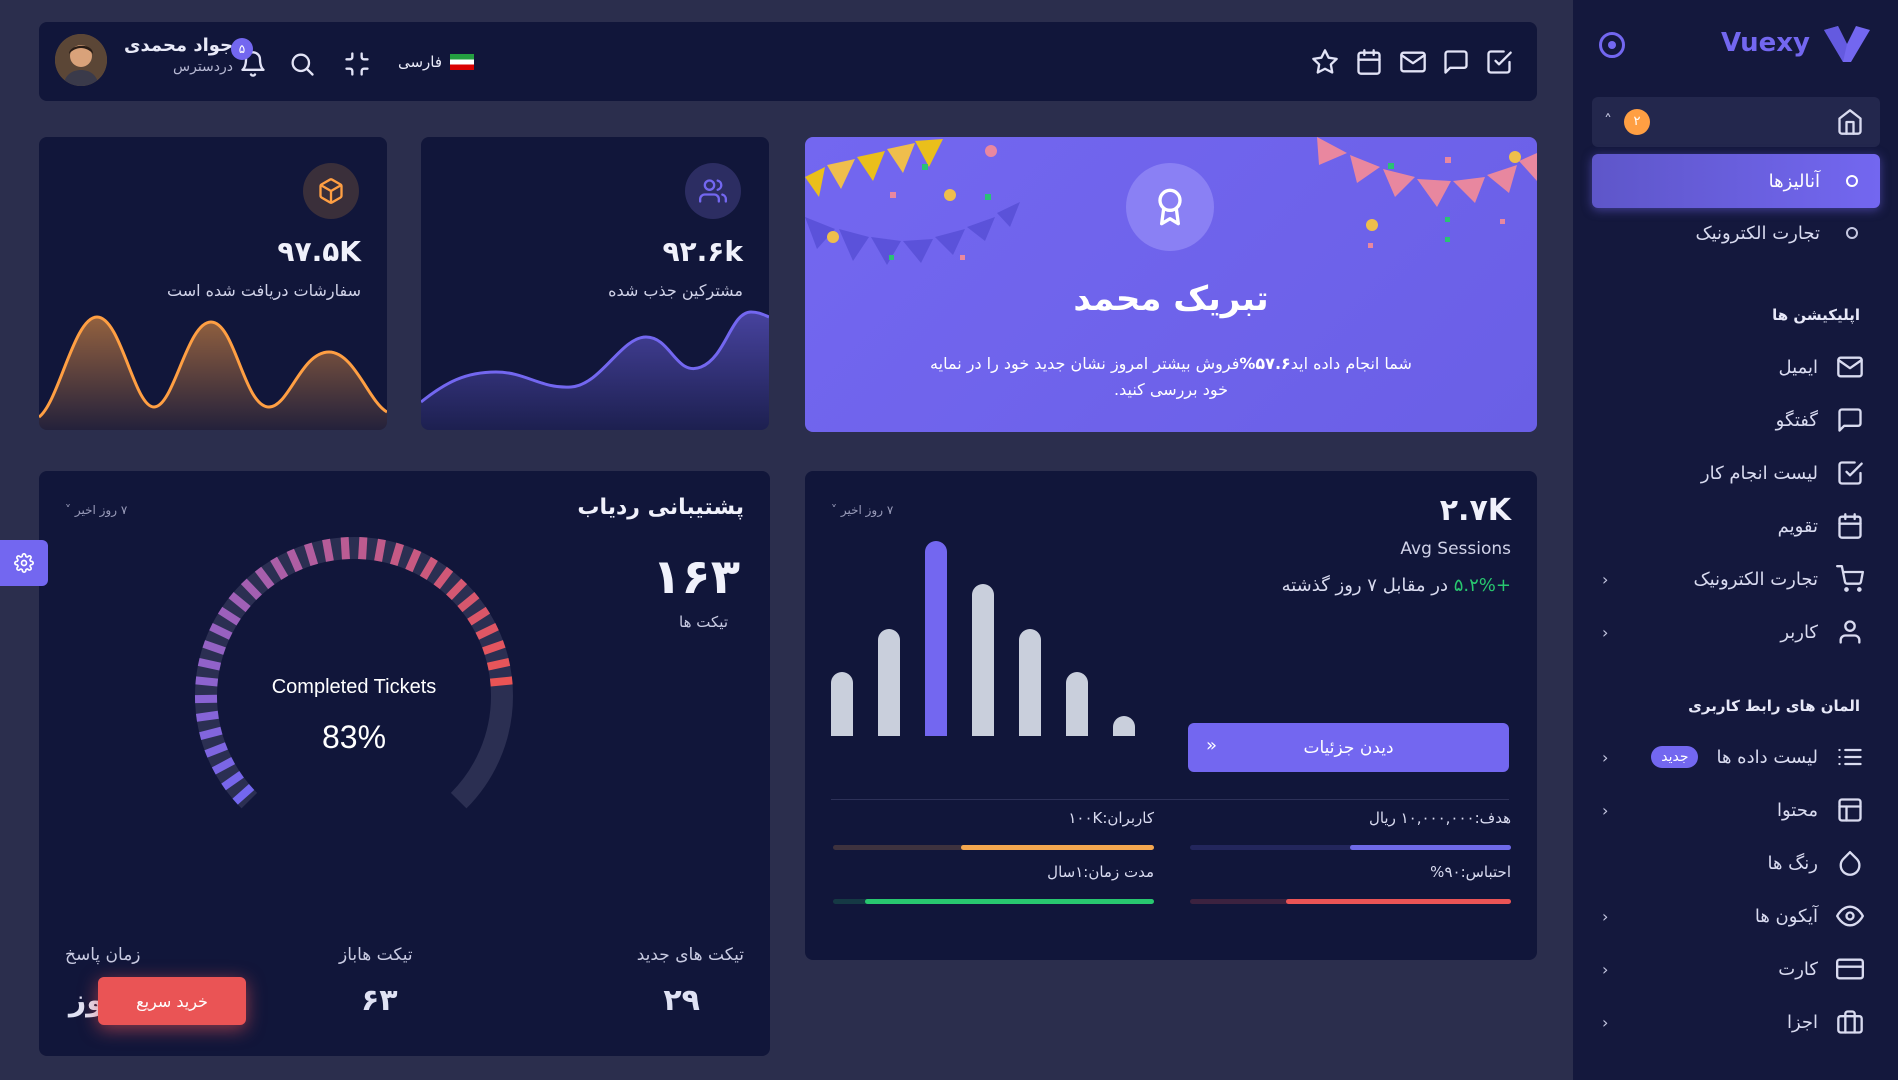 The image size is (1898, 1080). Describe the element at coordinates (660, 507) in the screenshot. I see `support-title: پشتیبانی ردیاب` at that location.